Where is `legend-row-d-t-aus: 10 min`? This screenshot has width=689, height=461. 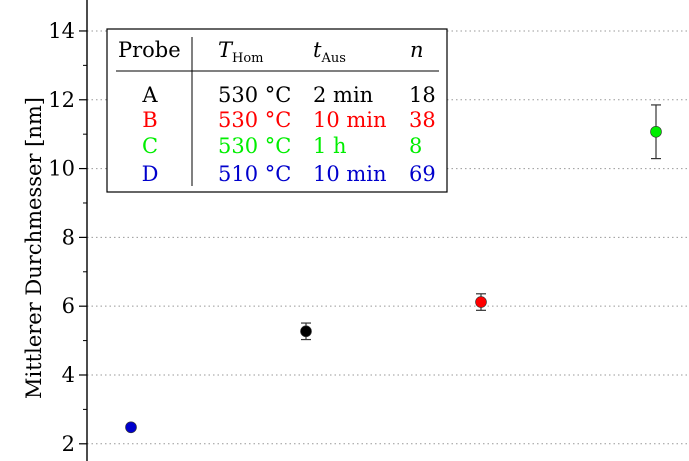
legend-row-d-t-aus: 10 min is located at coordinates (350, 174).